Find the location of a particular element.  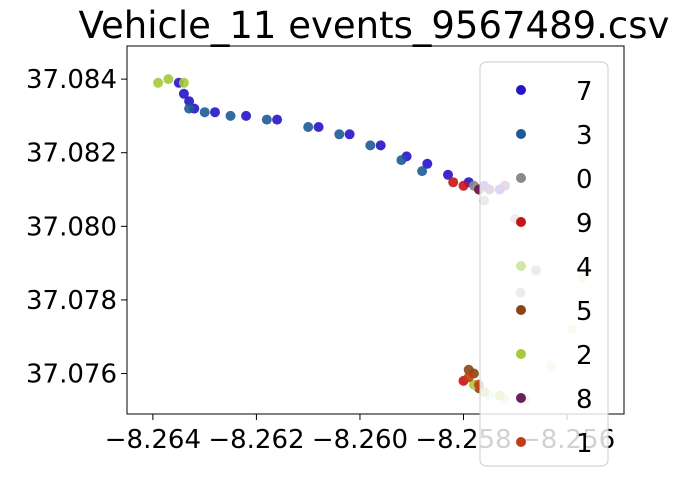

y-tick-label: 37.082 is located at coordinates (71, 154).